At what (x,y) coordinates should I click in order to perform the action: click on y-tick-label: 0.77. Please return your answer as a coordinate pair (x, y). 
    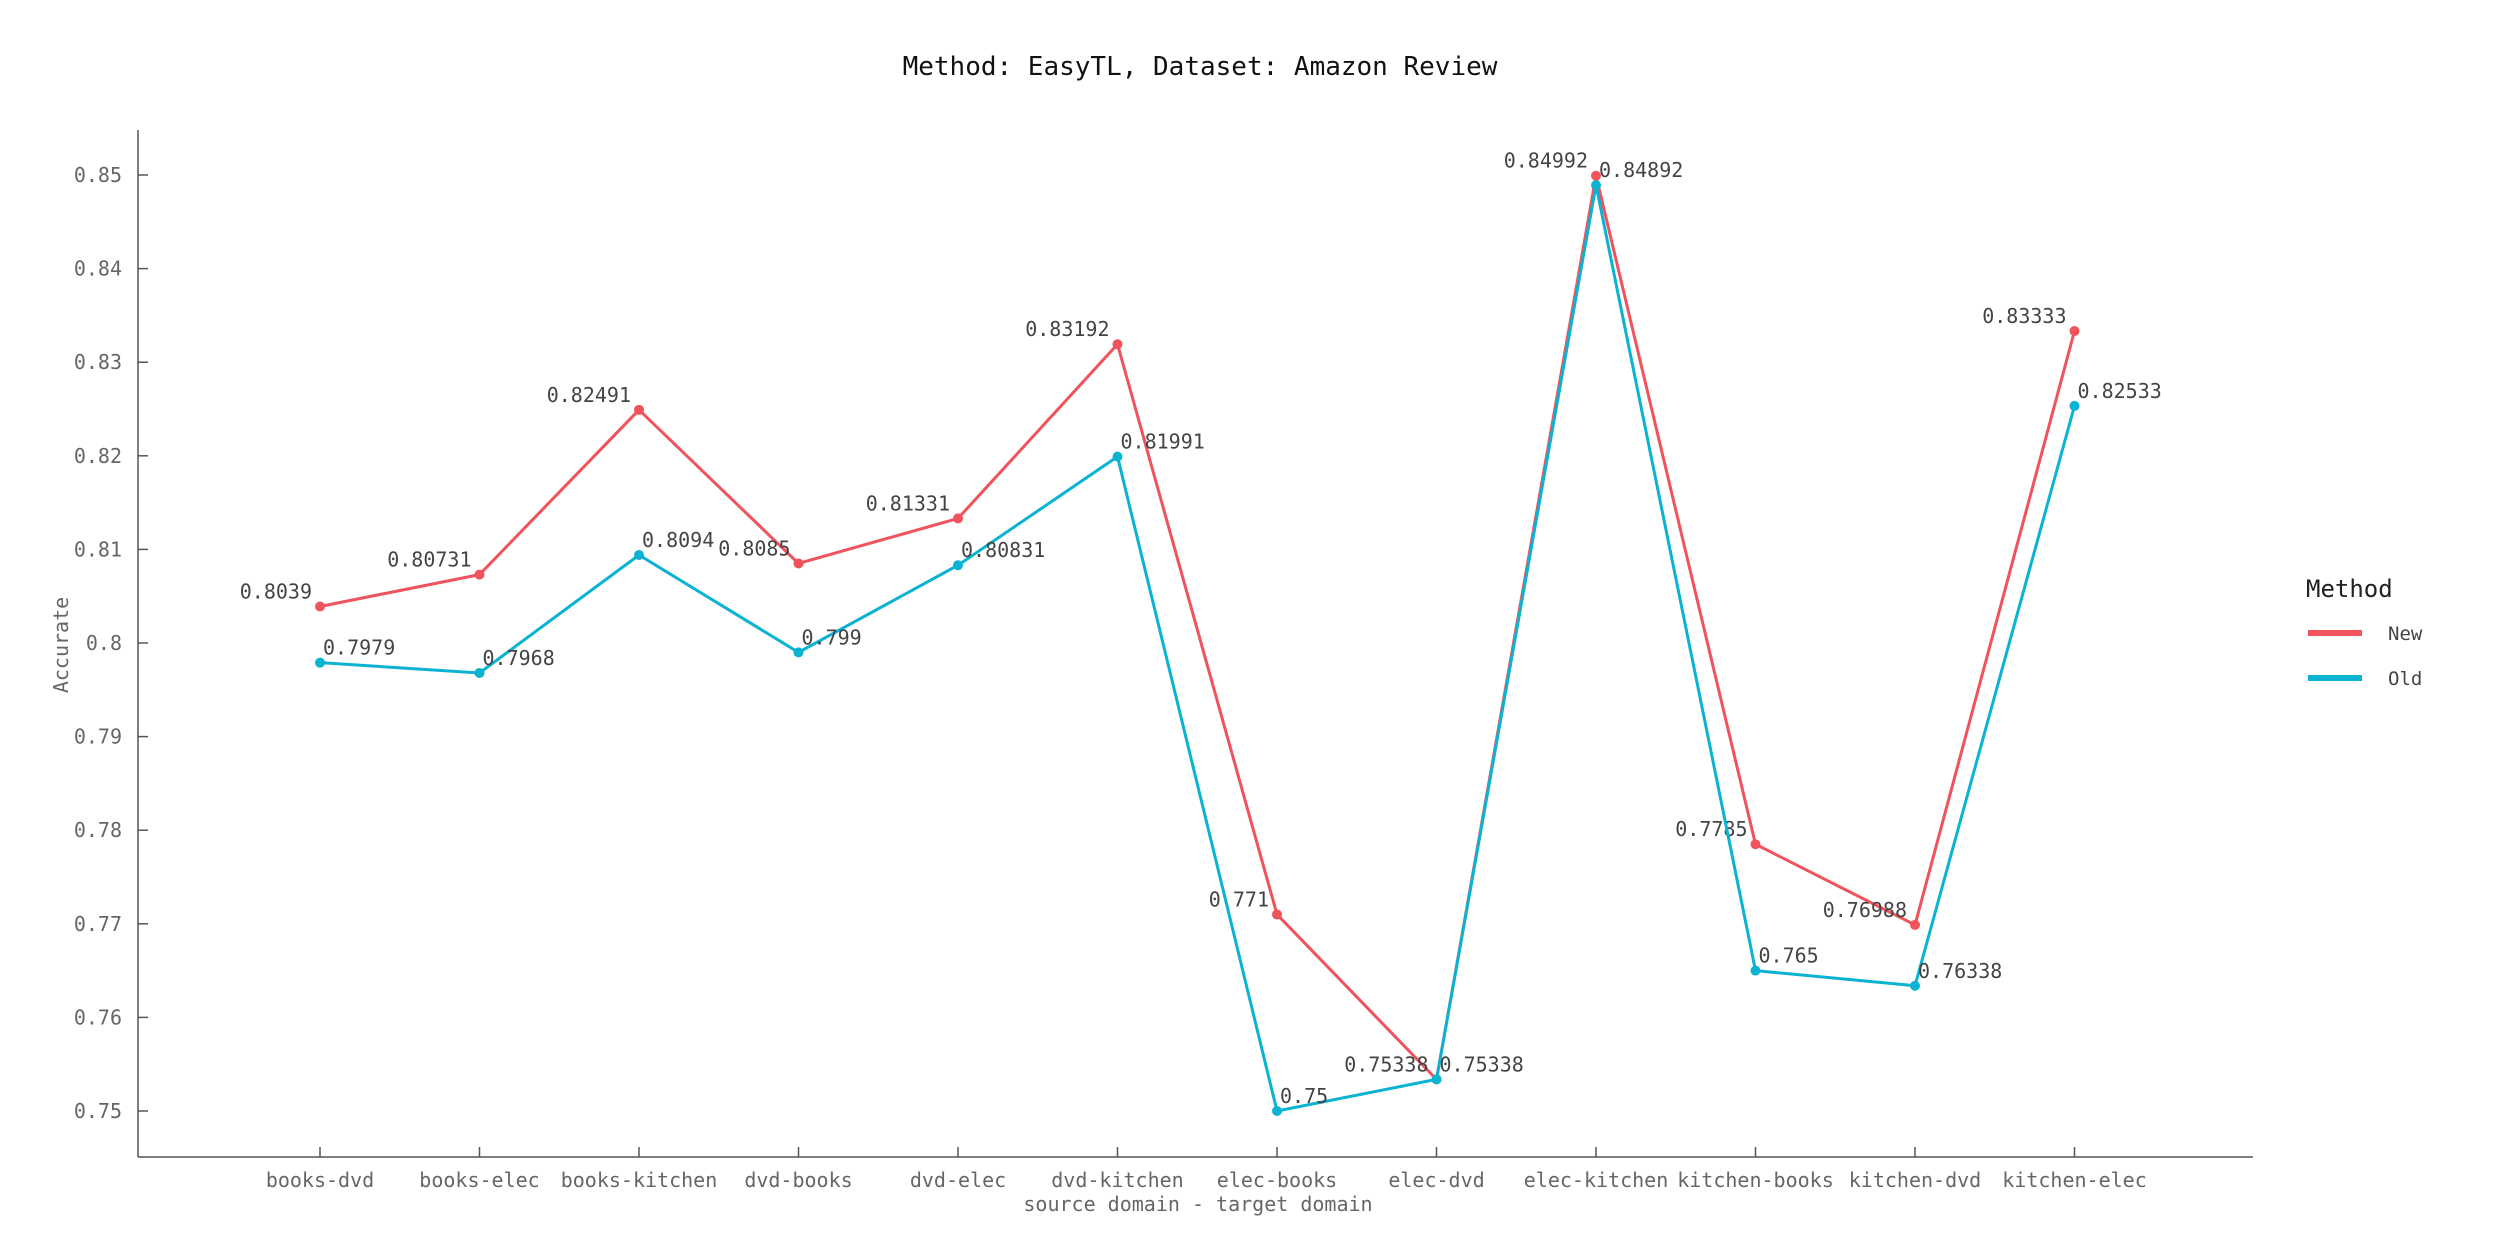
    Looking at the image, I should click on (98, 924).